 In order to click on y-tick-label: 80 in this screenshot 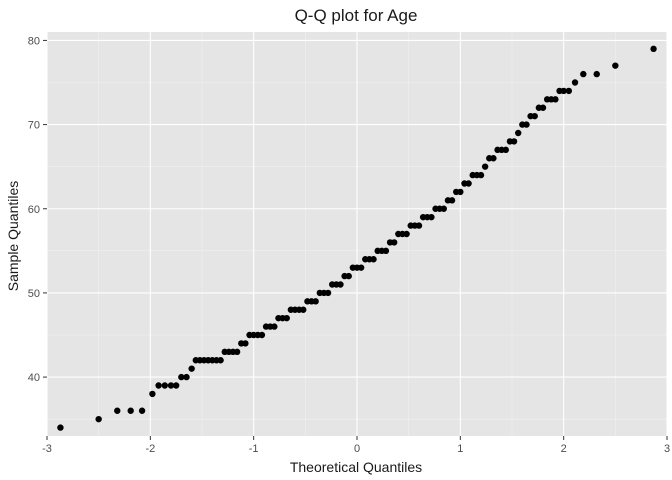, I will do `click(34, 41)`.